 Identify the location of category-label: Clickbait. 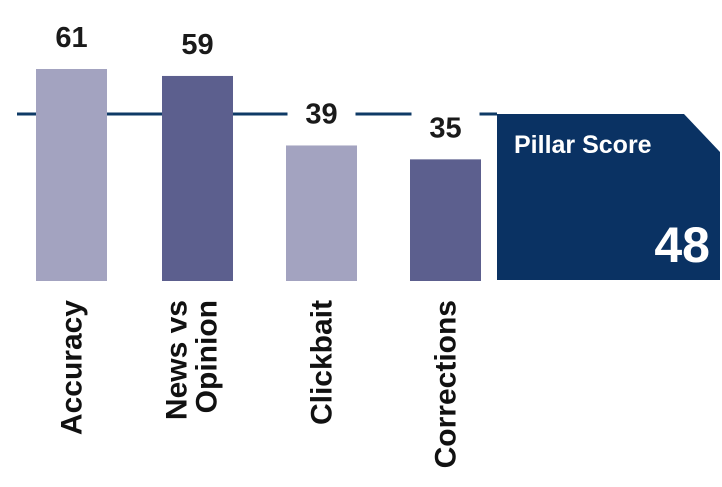
(322, 362).